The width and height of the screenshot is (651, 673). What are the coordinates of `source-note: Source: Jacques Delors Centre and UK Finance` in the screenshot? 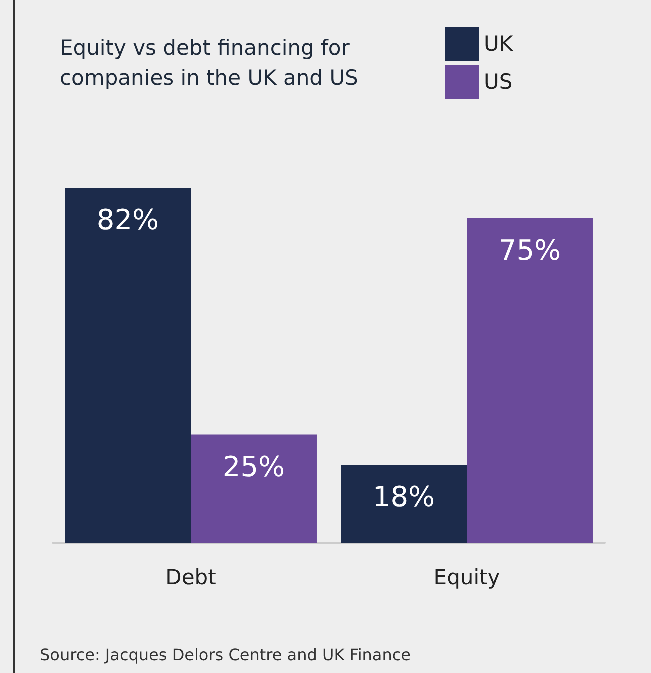 It's located at (225, 655).